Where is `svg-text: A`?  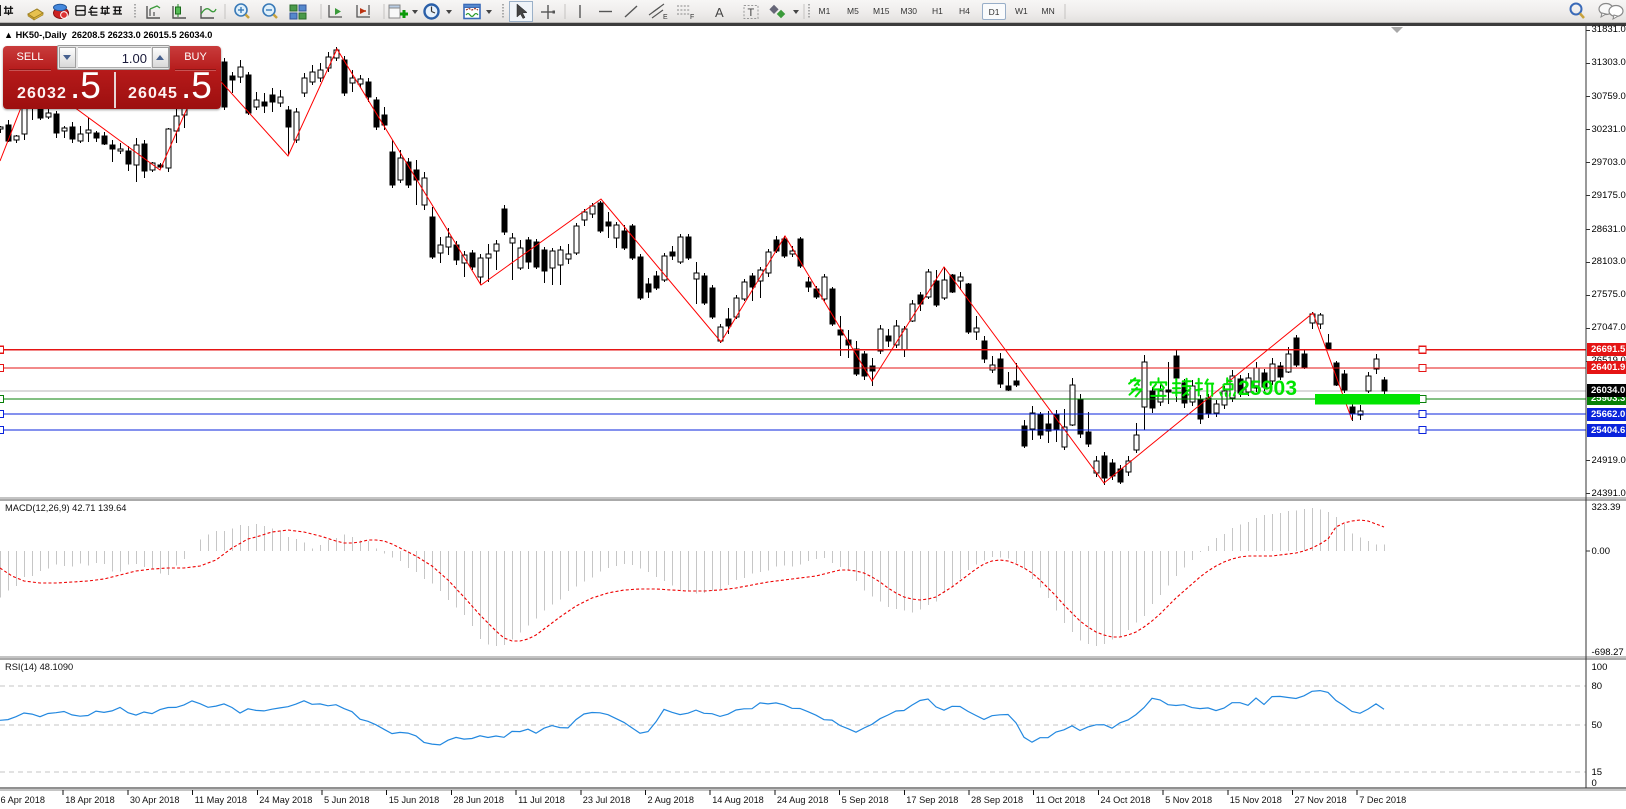
svg-text: A is located at coordinates (719, 12).